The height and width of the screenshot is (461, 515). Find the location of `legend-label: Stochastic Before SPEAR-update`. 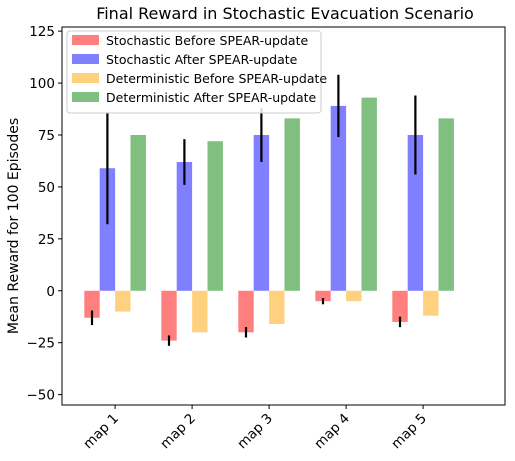

legend-label: Stochastic Before SPEAR-update is located at coordinates (207, 40).